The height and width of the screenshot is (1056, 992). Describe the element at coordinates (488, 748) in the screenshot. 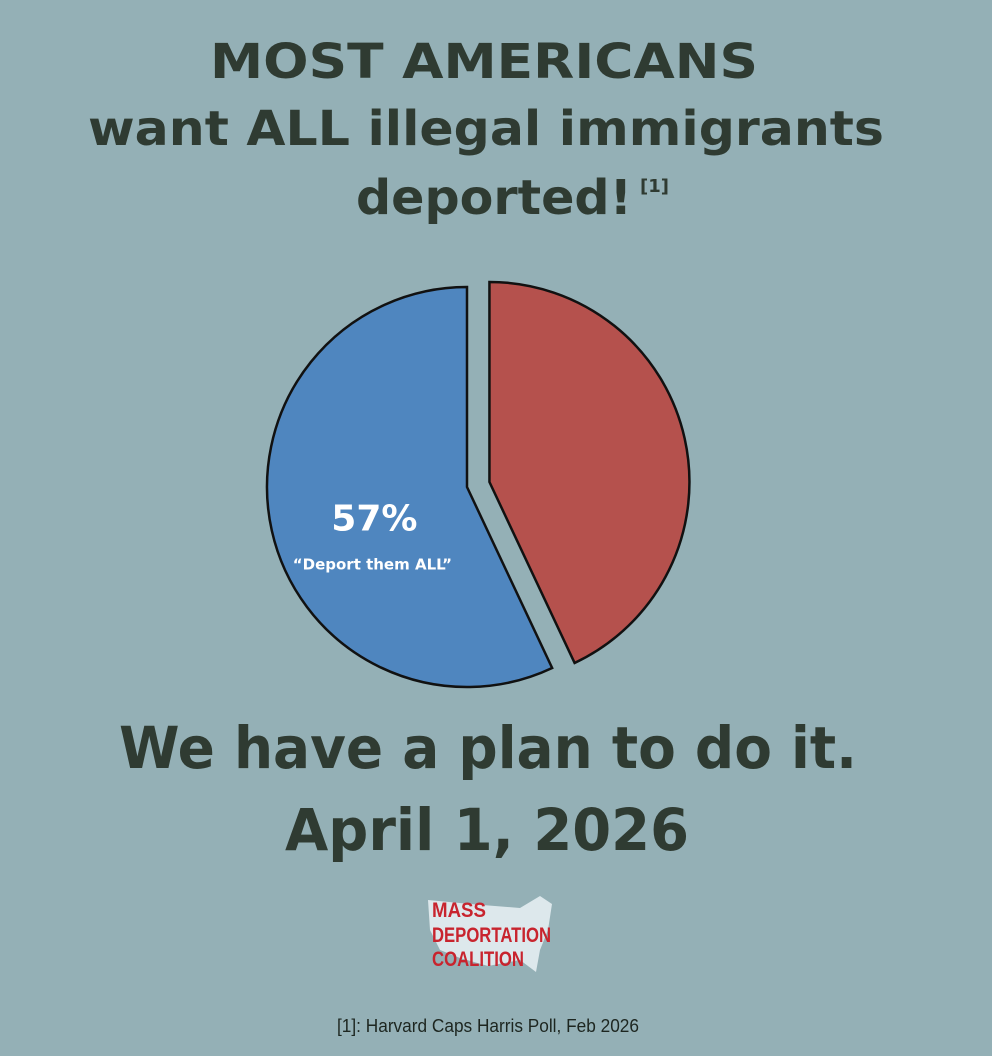

I see `tagline: We have a plan to do it.` at that location.